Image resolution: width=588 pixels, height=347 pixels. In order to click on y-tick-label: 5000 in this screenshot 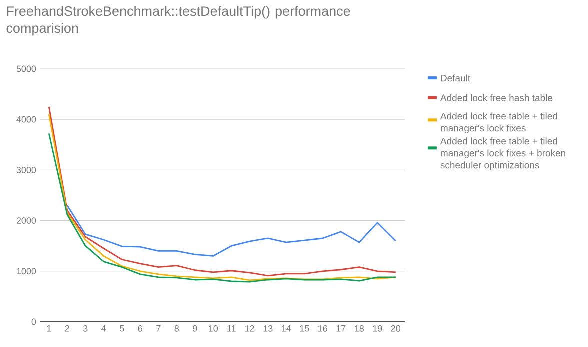, I will do `click(26, 69)`.